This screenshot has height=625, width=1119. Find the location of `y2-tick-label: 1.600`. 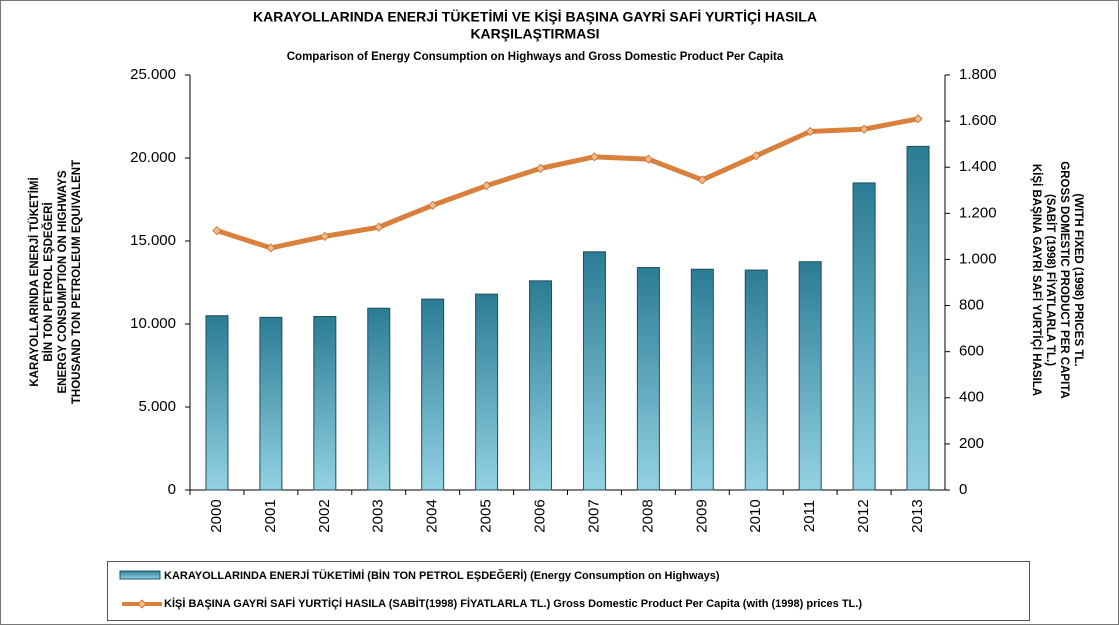

y2-tick-label: 1.600 is located at coordinates (978, 120).